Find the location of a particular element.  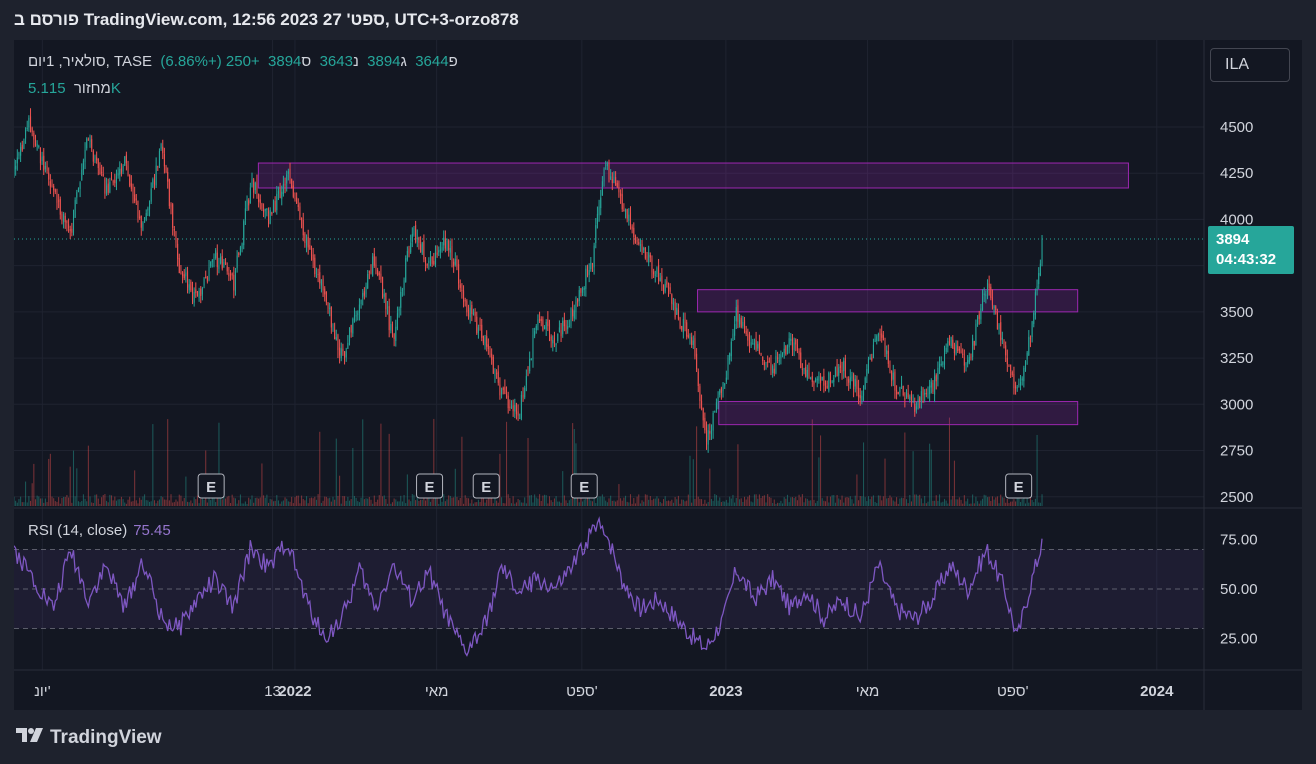

last-price-value: 3894 is located at coordinates (1233, 239).